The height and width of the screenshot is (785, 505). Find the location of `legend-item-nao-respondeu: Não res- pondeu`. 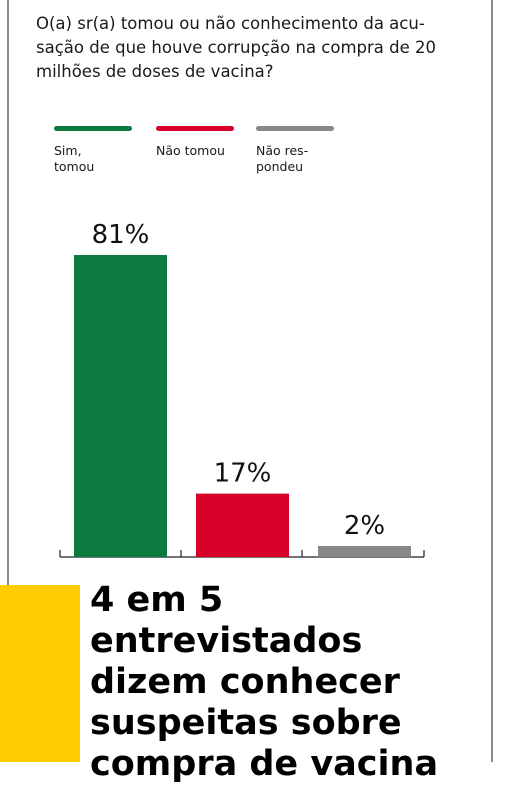

legend-item-nao-respondeu: Não res- pondeu is located at coordinates (295, 150).